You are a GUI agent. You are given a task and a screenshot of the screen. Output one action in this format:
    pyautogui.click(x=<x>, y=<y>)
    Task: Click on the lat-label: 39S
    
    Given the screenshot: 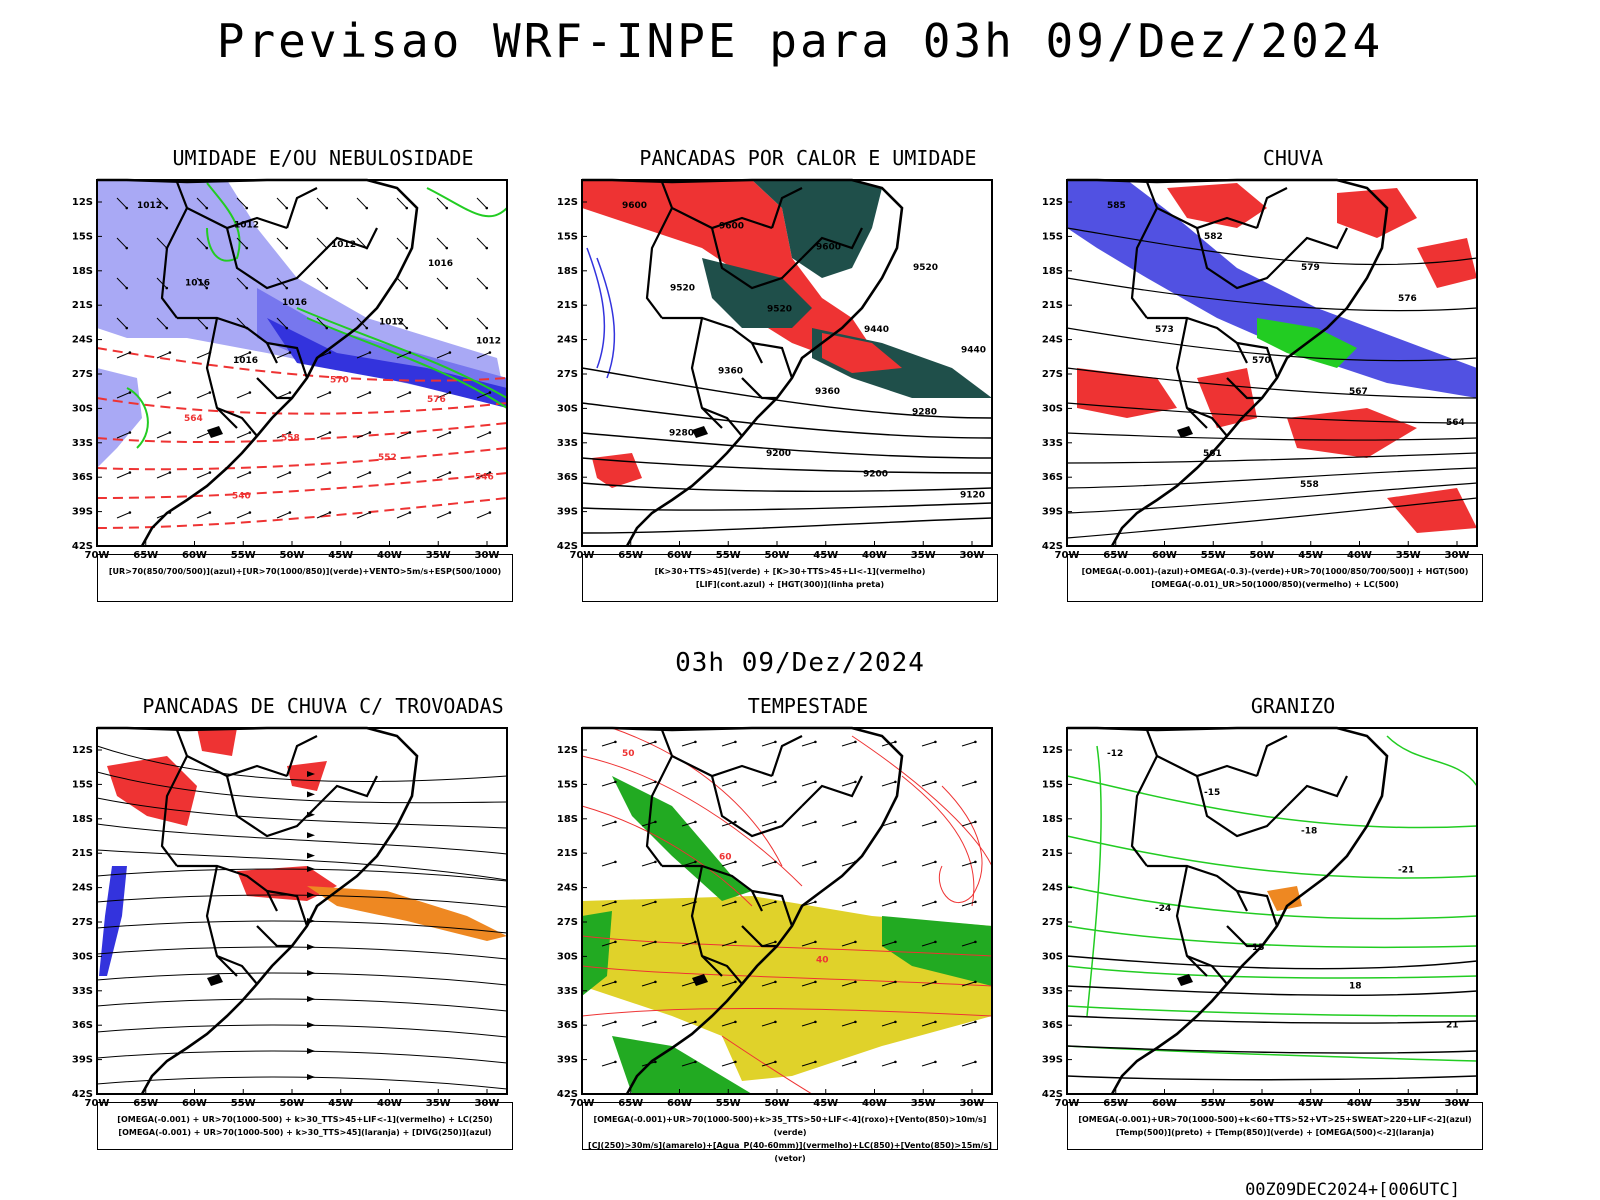 What is the action you would take?
    pyautogui.click(x=1052, y=512)
    